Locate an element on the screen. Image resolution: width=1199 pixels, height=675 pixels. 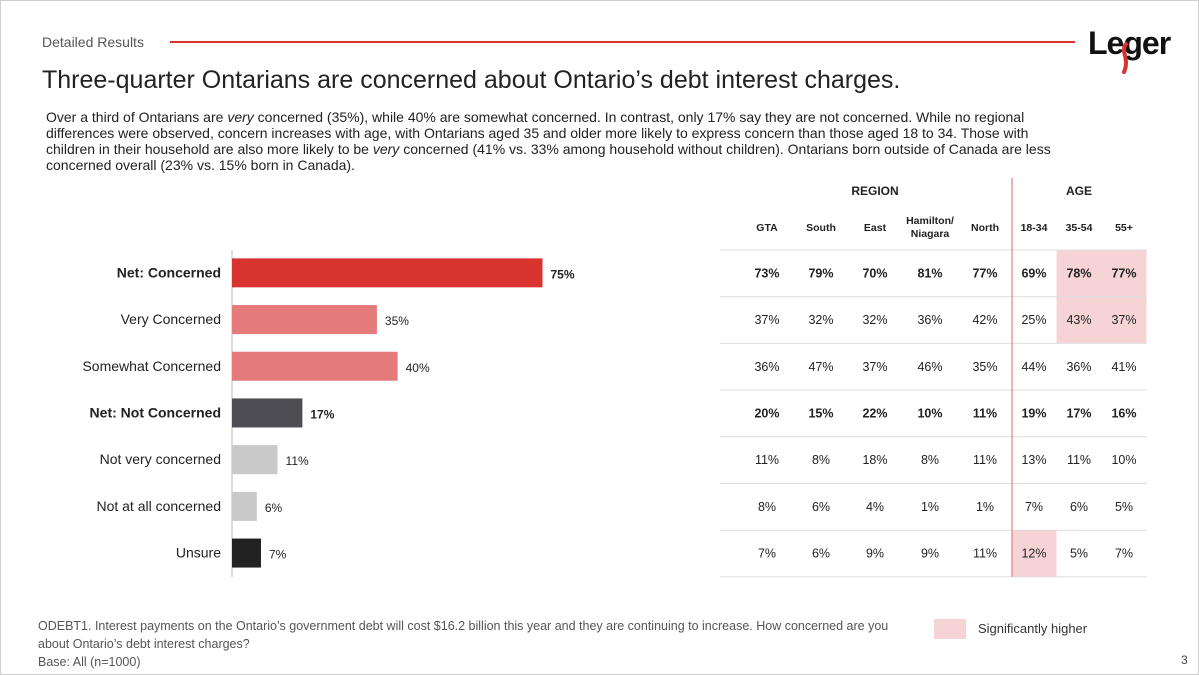
summary-emphasis-1: very is located at coordinates (240, 117).